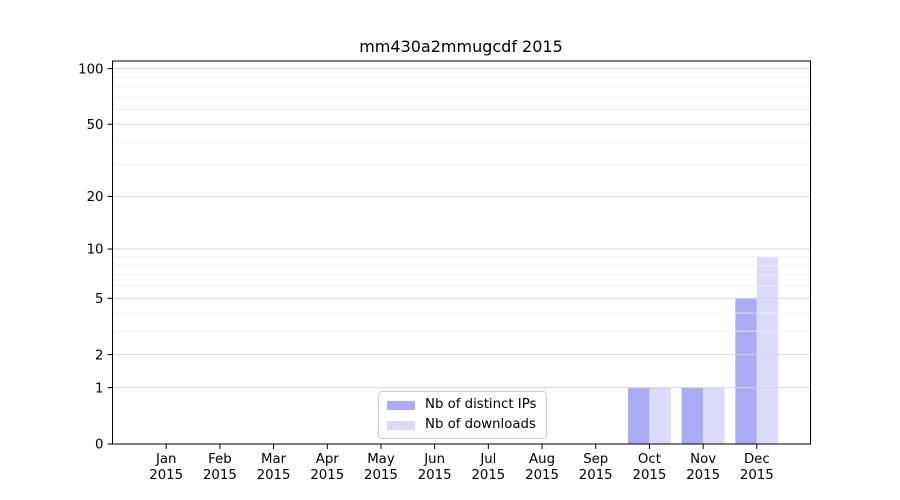 This screenshot has height=500, width=900. Describe the element at coordinates (95, 250) in the screenshot. I see `y-tick-label: 10` at that location.